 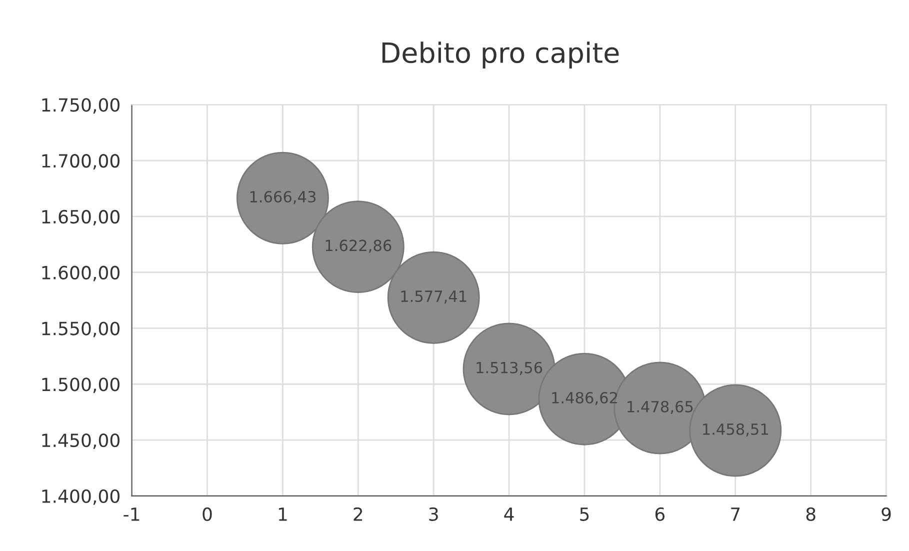 I want to click on y-tick-label: 1.550,00, so click(x=81, y=330).